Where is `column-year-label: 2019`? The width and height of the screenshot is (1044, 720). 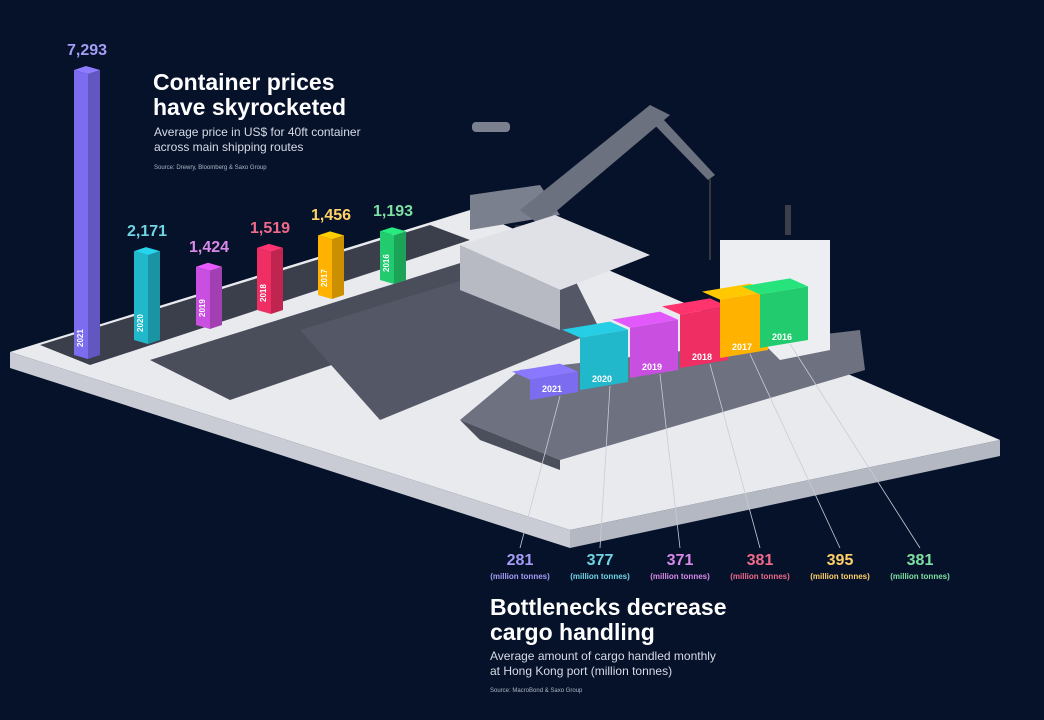 column-year-label: 2019 is located at coordinates (202, 308).